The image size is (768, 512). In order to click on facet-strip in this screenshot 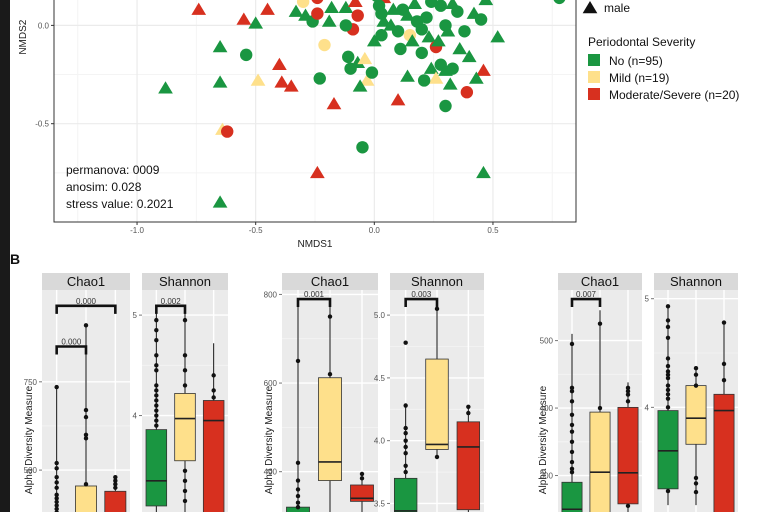, I will do `click(330, 281)`.